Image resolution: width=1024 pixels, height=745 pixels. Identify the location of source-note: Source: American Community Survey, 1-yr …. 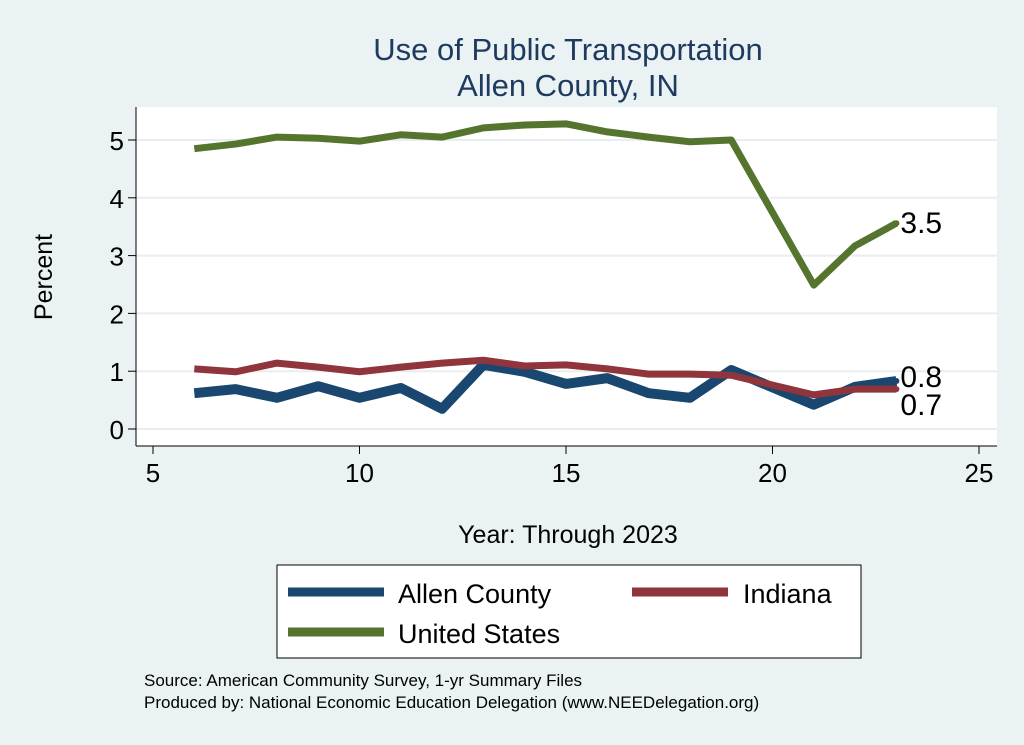
(363, 680).